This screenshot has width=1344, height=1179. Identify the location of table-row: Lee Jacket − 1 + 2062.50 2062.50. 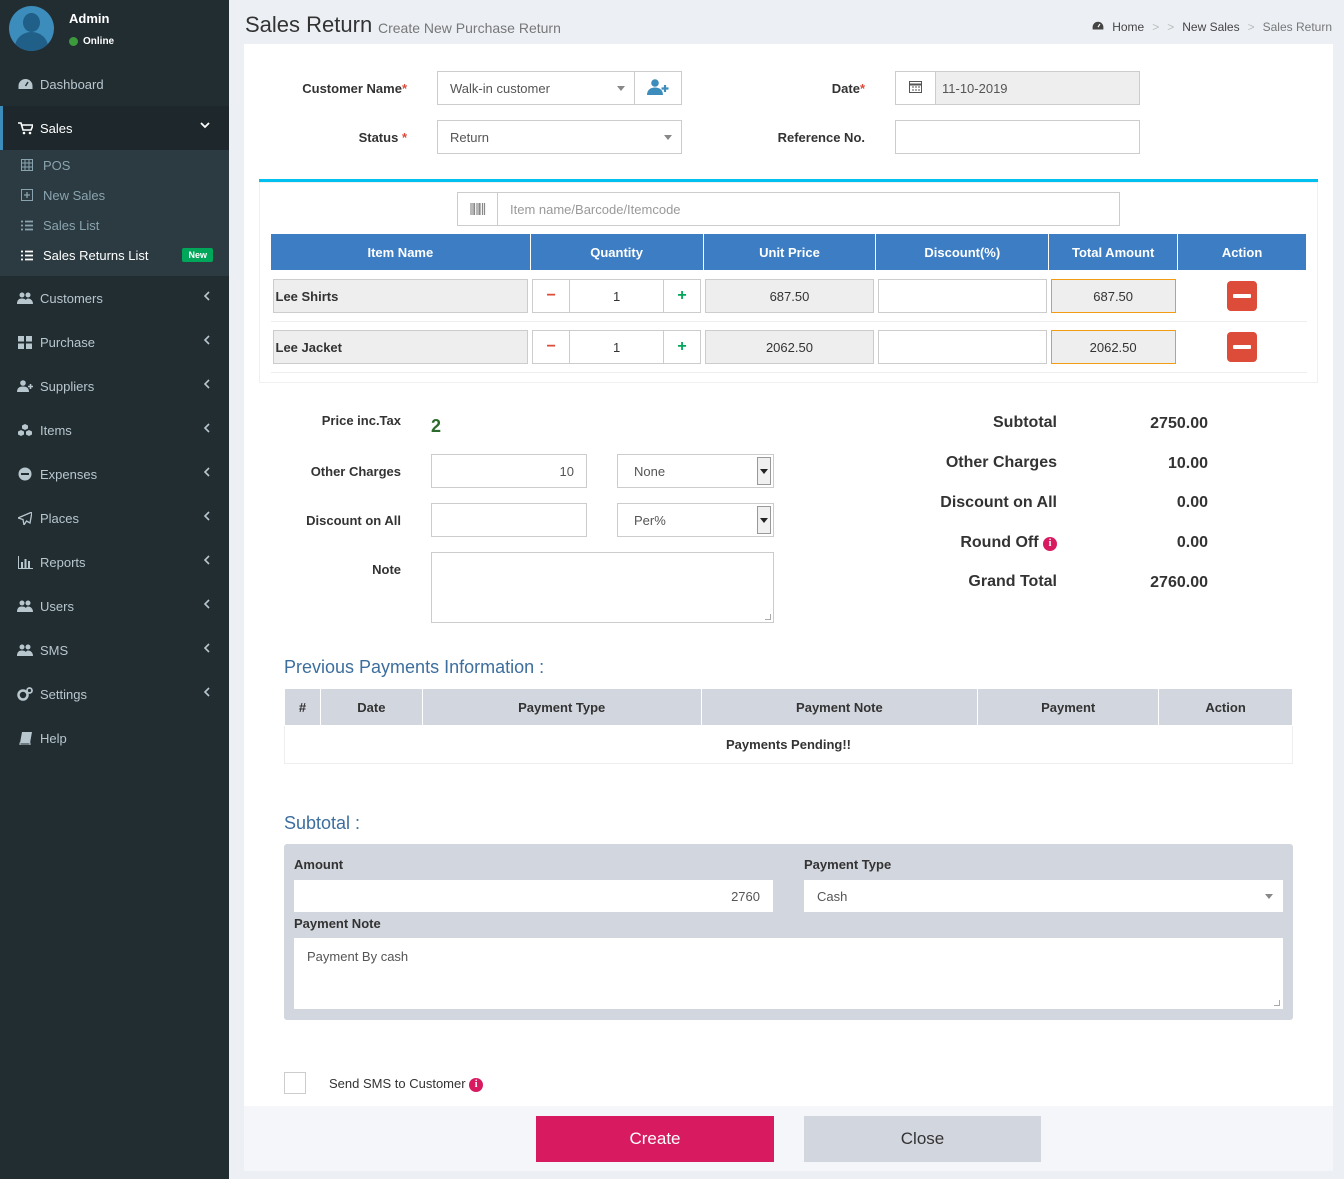
(788, 347).